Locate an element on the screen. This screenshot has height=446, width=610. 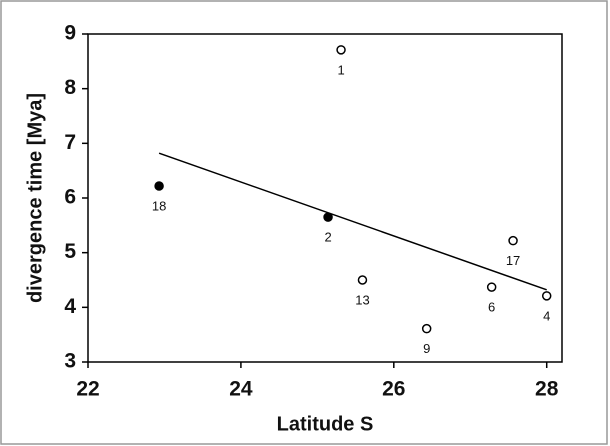
y-tick-label: 3 is located at coordinates (70, 361).